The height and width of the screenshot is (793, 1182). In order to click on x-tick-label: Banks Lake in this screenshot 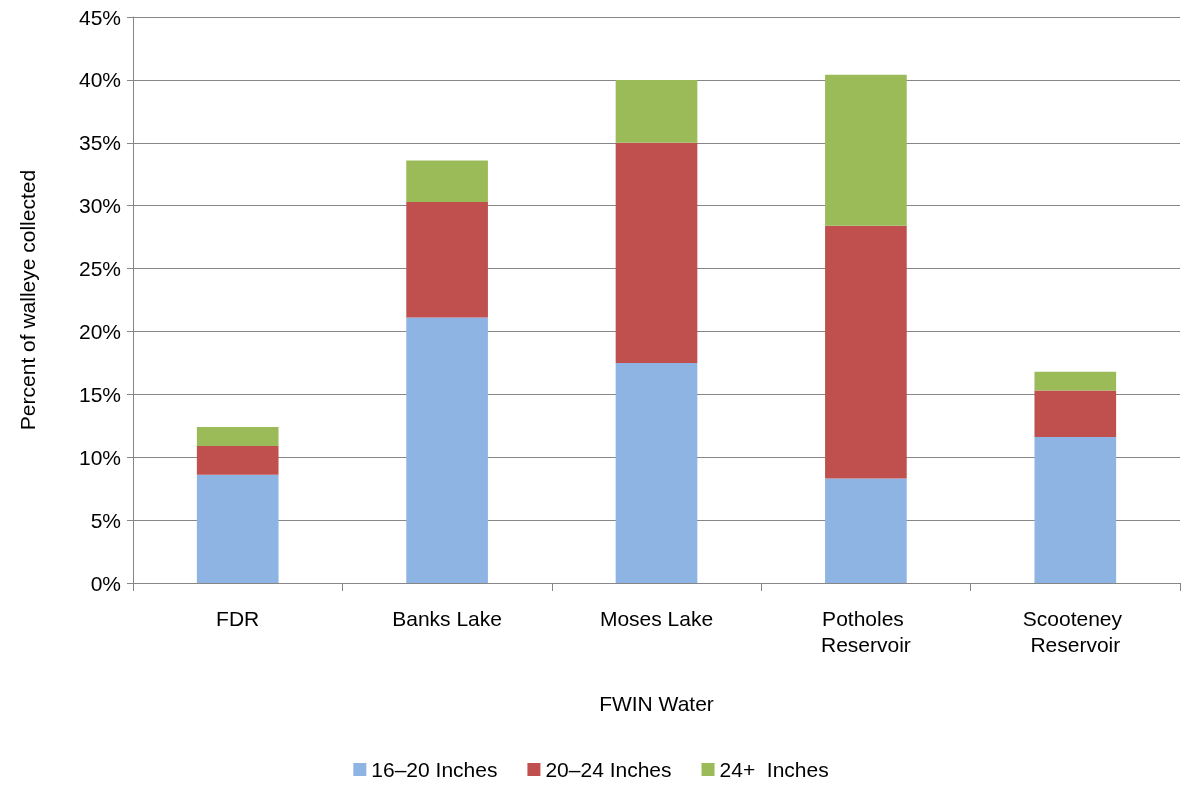, I will do `click(447, 618)`.